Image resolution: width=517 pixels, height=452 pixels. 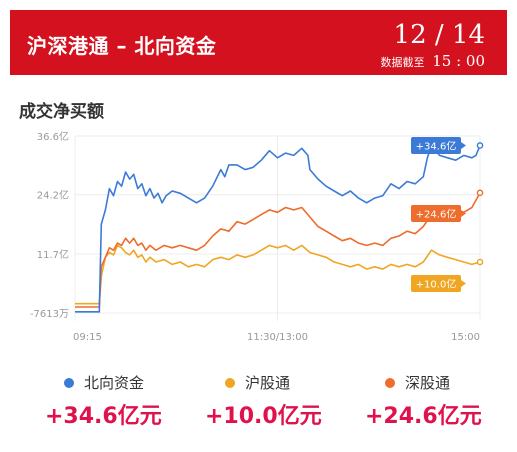 What do you see at coordinates (53, 254) in the screenshot?
I see `y-tick-label: 11.7亿` at bounding box center [53, 254].